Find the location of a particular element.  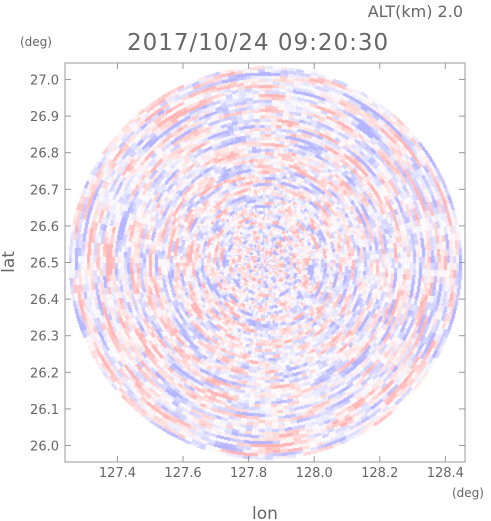

x-tick-label: 128.4 is located at coordinates (445, 473).